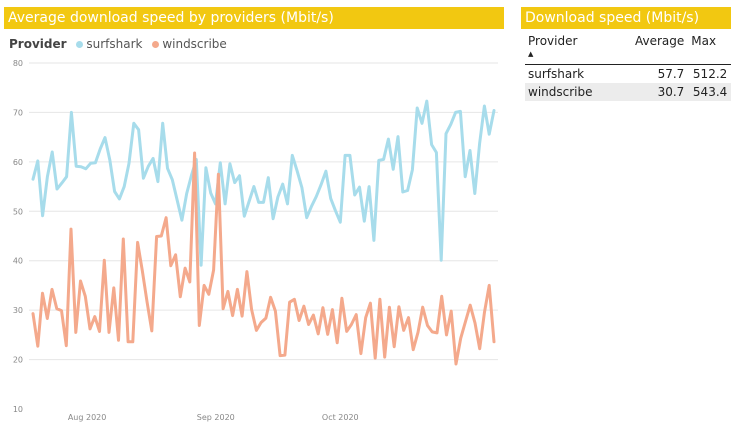 The height and width of the screenshot is (428, 732). Describe the element at coordinates (340, 417) in the screenshot. I see `x-tick-label: Oct 2020` at that location.